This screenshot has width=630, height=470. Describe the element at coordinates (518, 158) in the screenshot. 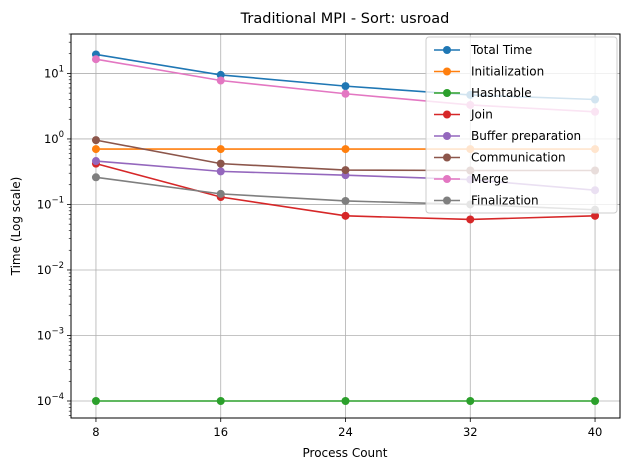

I see `legend-label: Communication` at that location.